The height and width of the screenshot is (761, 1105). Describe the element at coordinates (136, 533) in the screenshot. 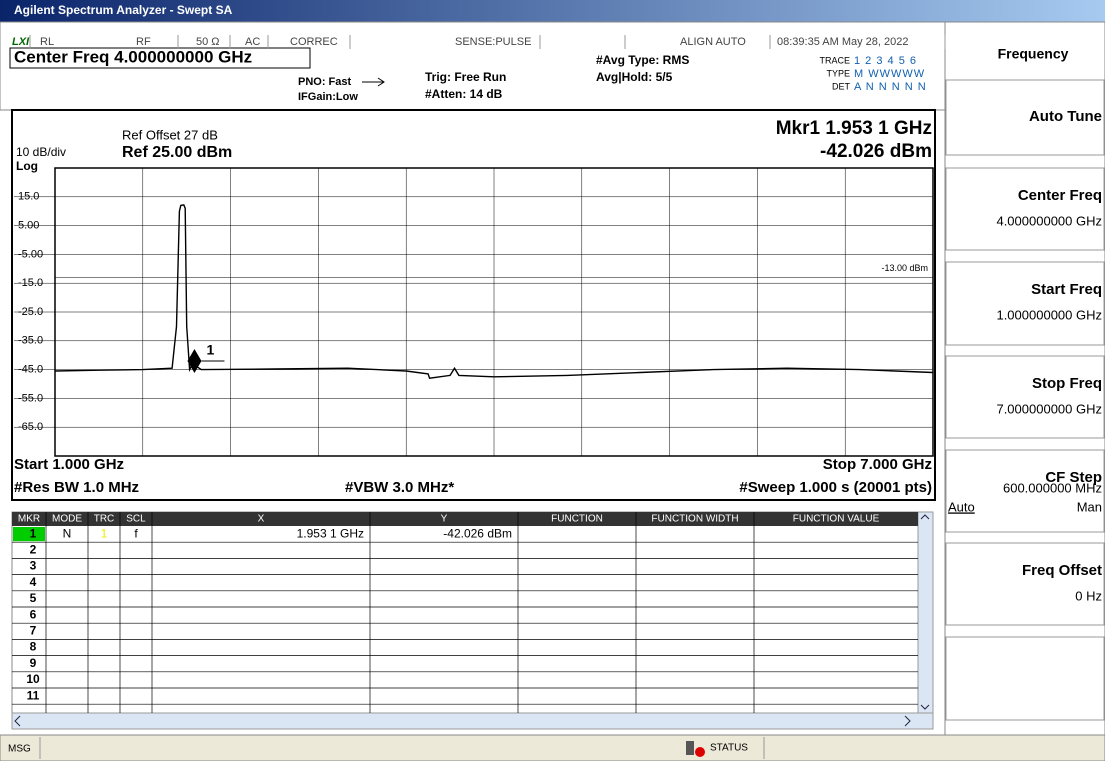

I see `table-cell: f` at that location.